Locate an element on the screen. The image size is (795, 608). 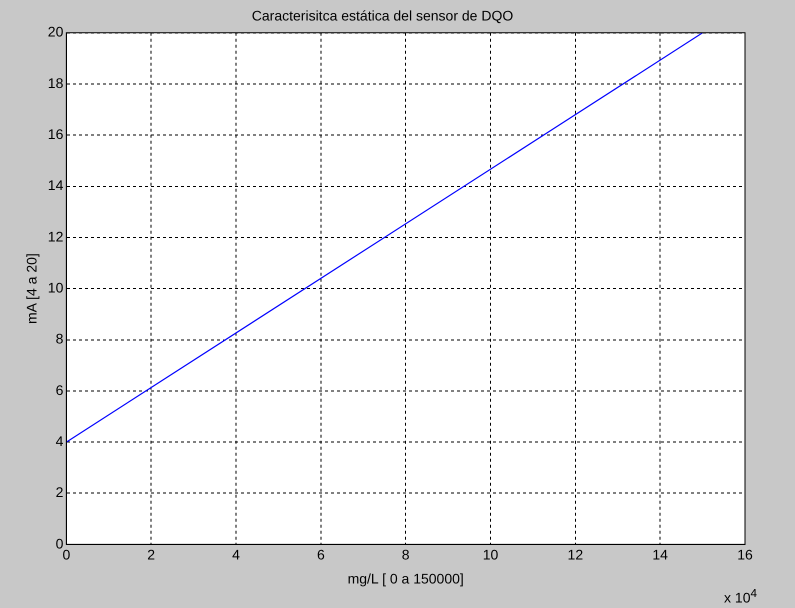
y-tick-label: 6 is located at coordinates (60, 390).